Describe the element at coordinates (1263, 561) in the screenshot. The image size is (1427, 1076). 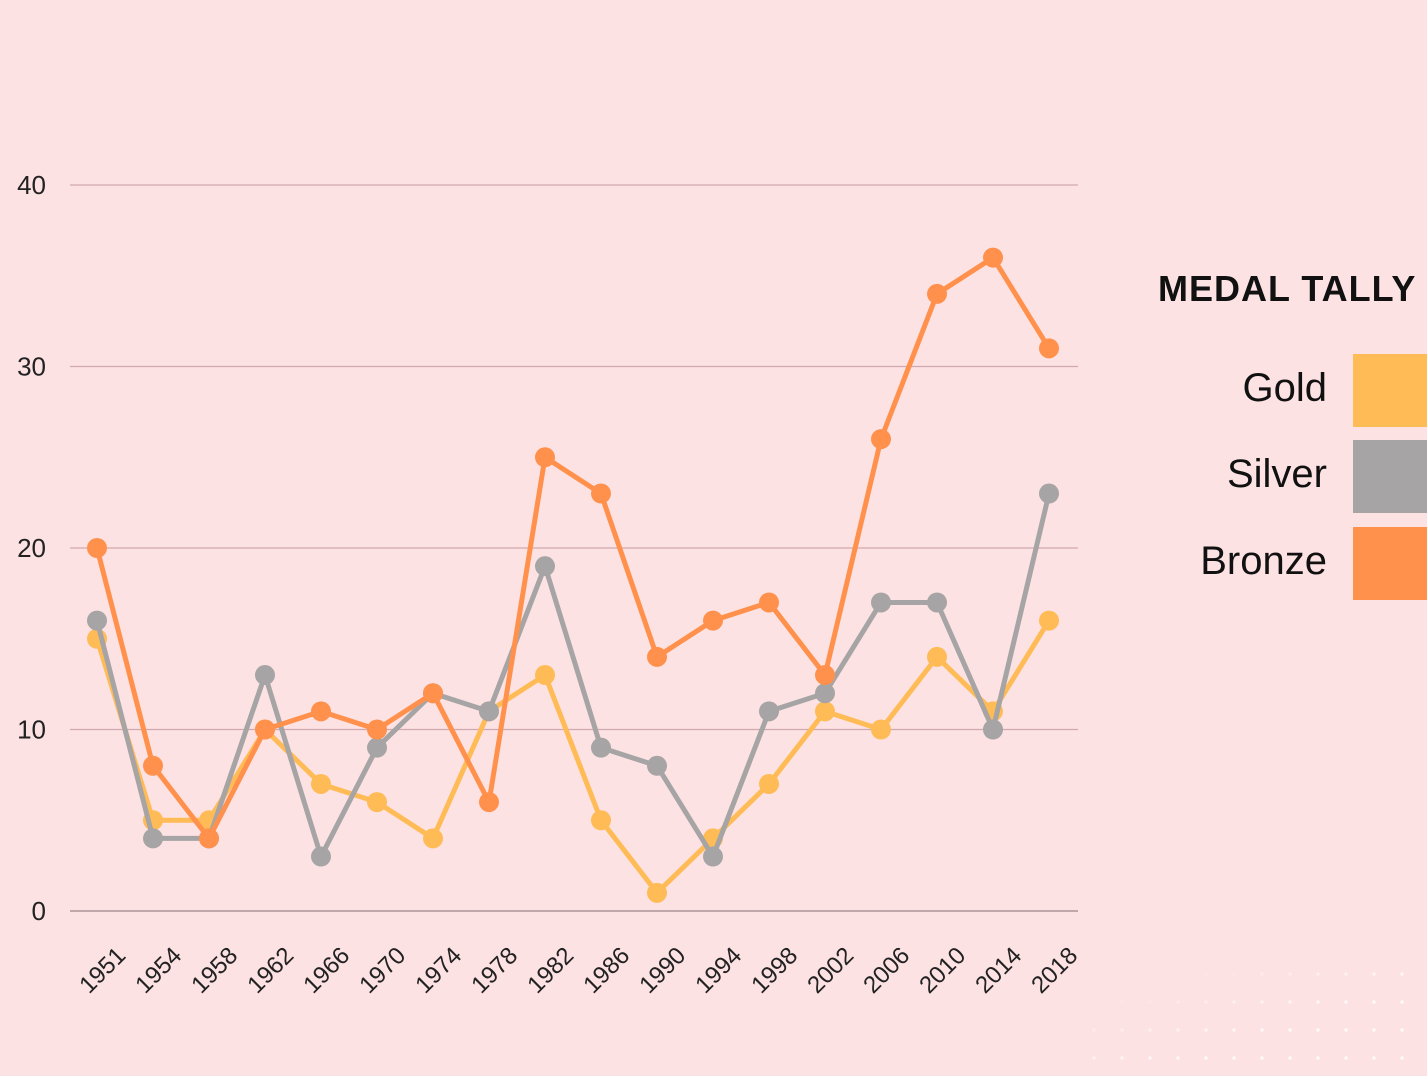
I see `legend-label: Bronze` at that location.